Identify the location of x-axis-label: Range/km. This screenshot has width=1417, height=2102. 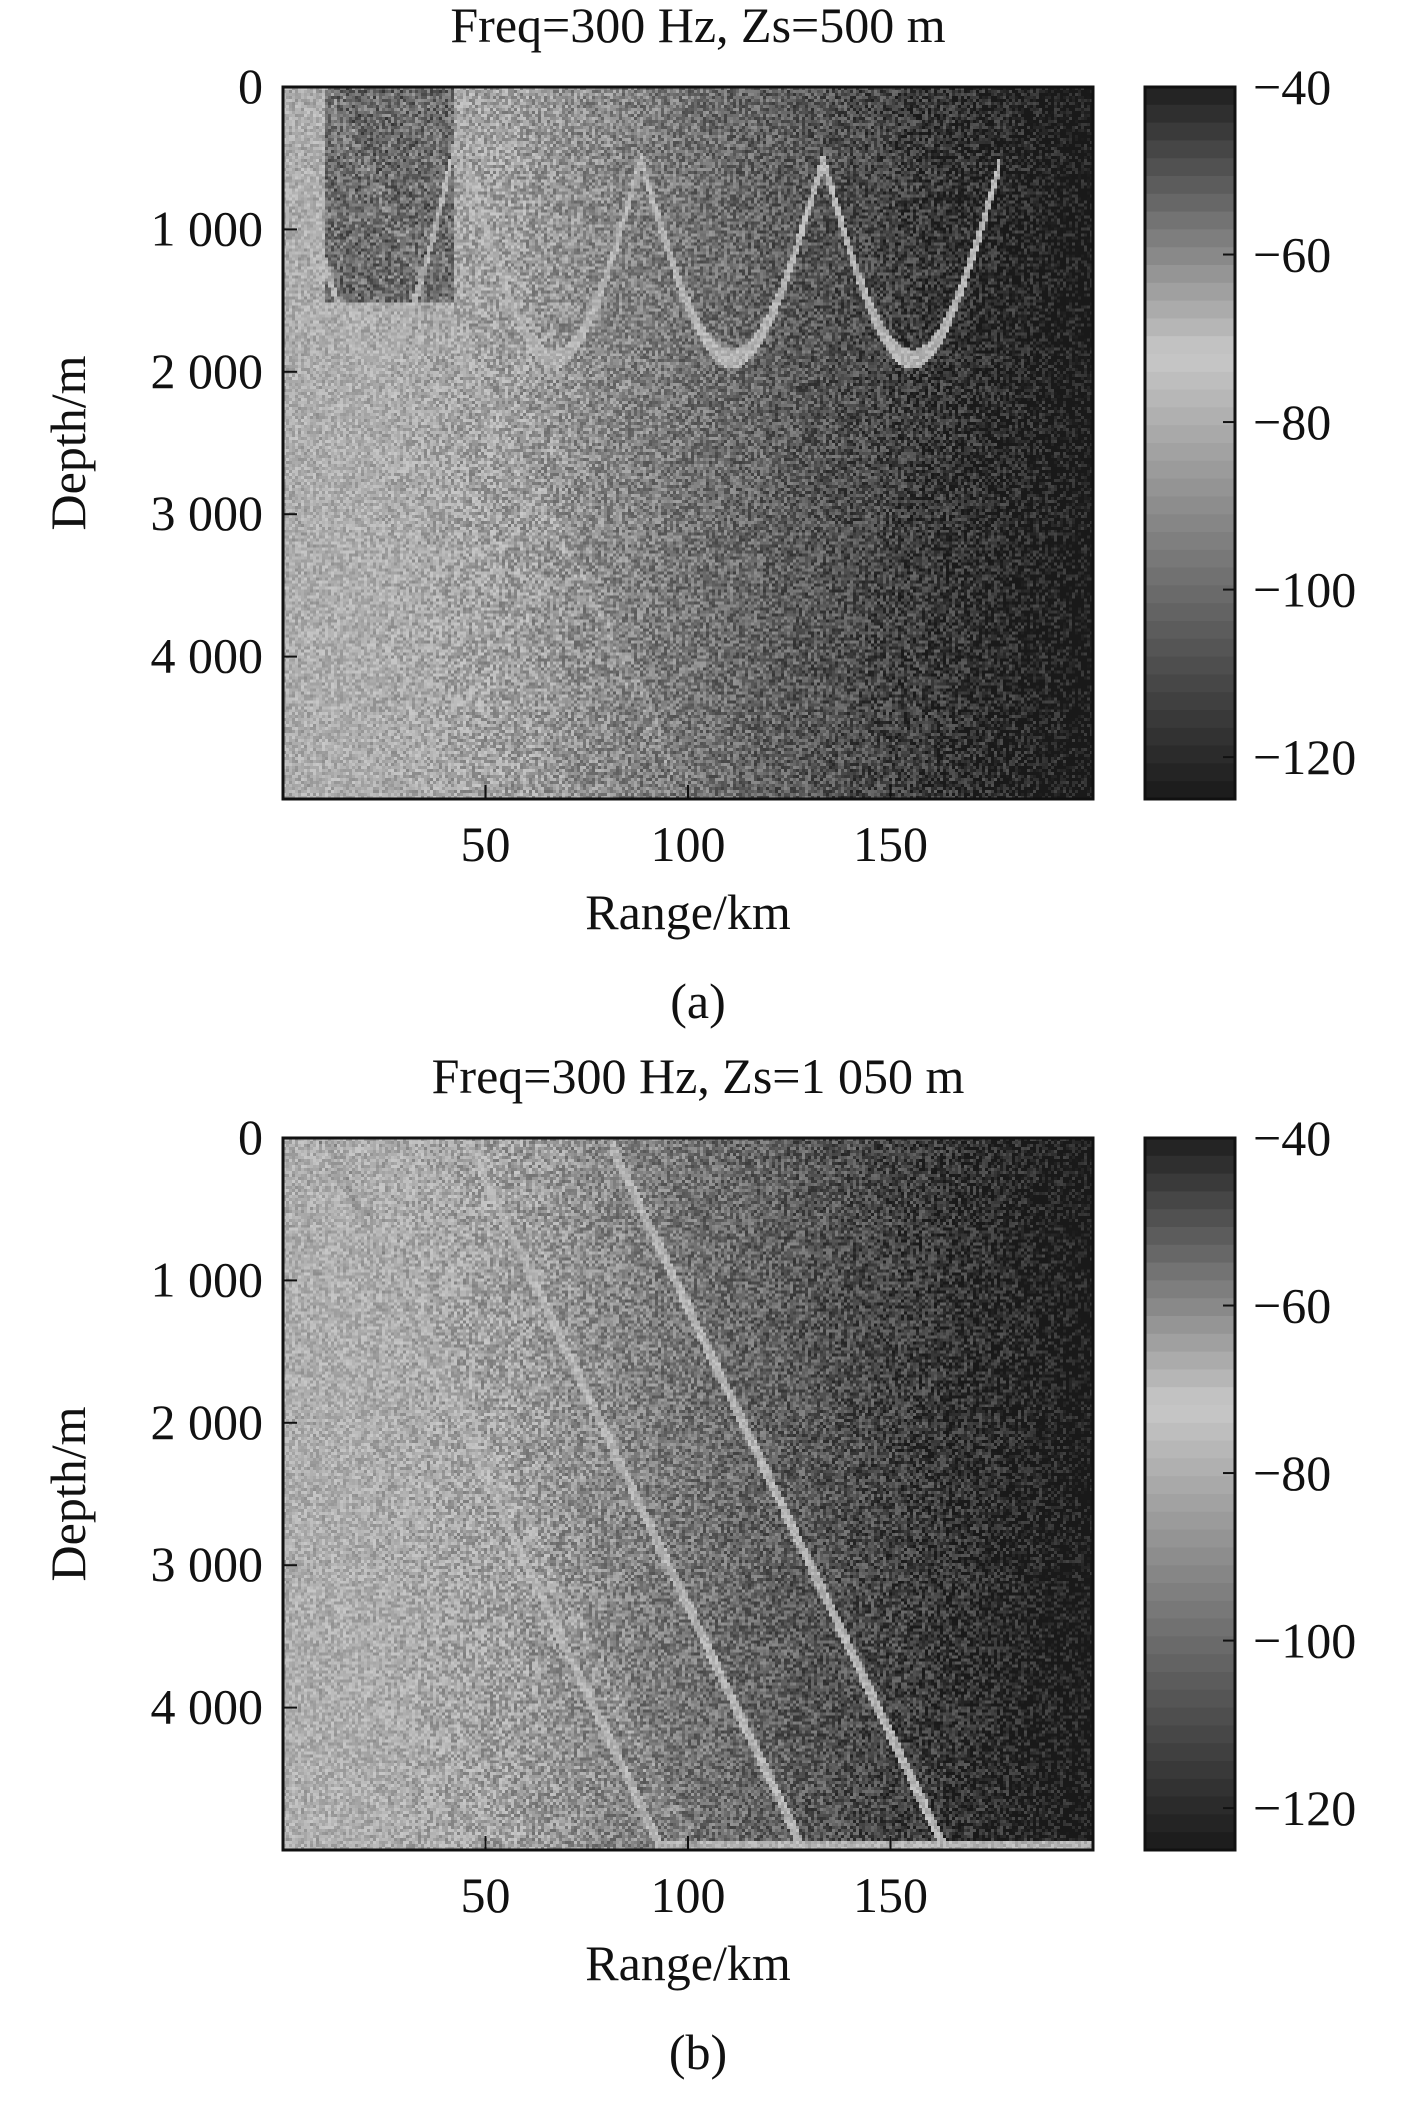
(688, 1963).